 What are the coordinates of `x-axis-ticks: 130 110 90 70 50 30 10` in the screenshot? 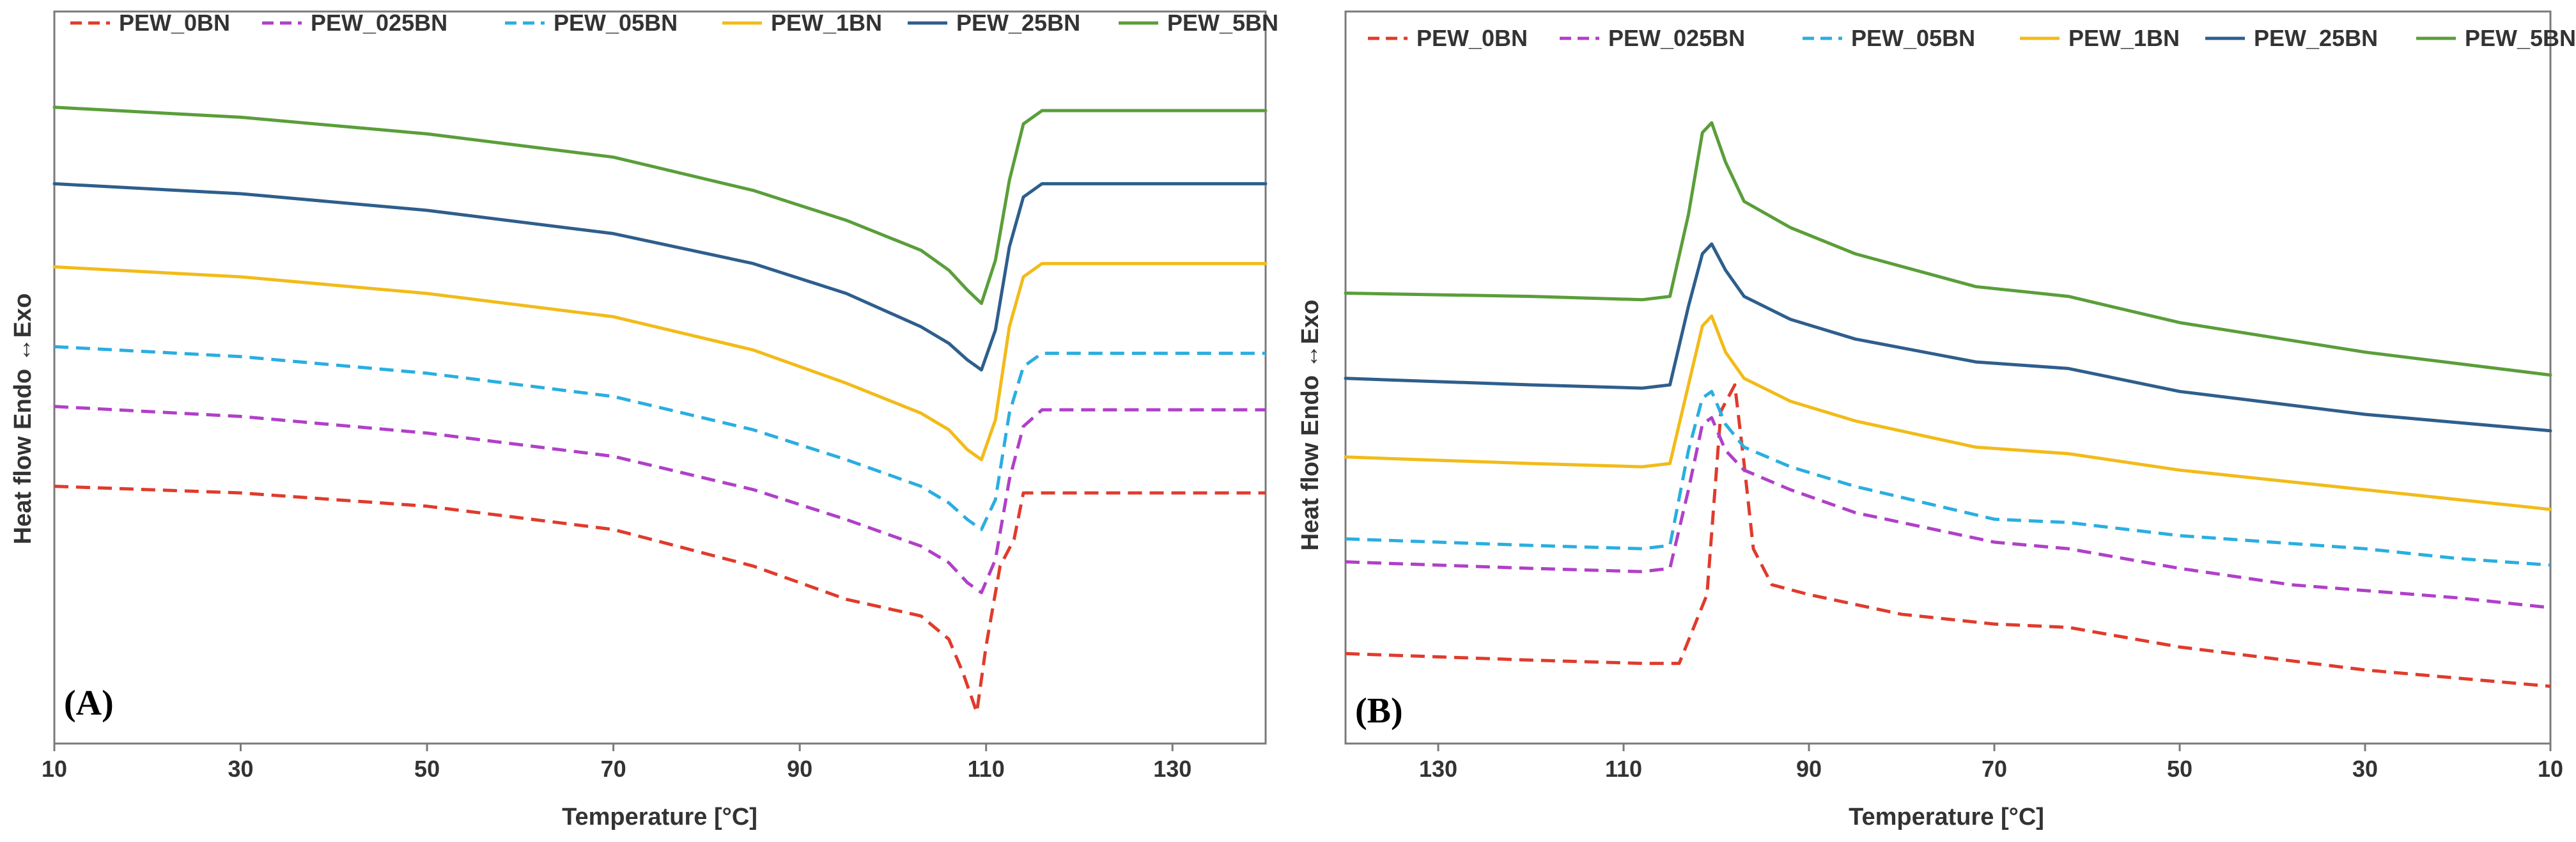 It's located at (1991, 763).